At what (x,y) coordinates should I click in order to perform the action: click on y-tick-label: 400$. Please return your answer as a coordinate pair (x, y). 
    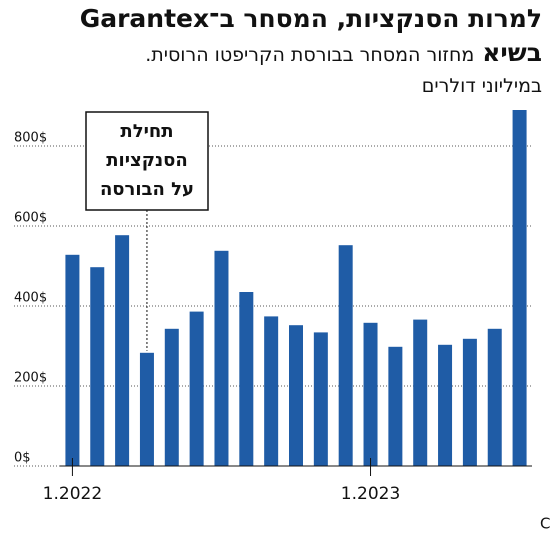
    Looking at the image, I should click on (30, 298).